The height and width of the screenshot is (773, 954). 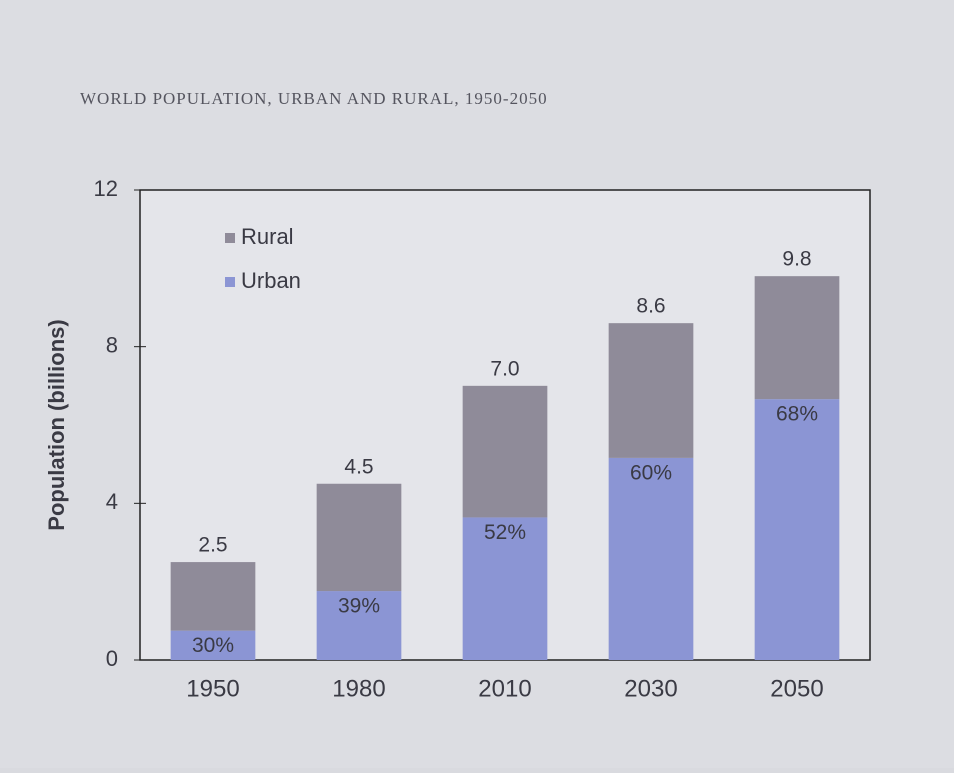 I want to click on x-tick-label: 1980, so click(x=358, y=688).